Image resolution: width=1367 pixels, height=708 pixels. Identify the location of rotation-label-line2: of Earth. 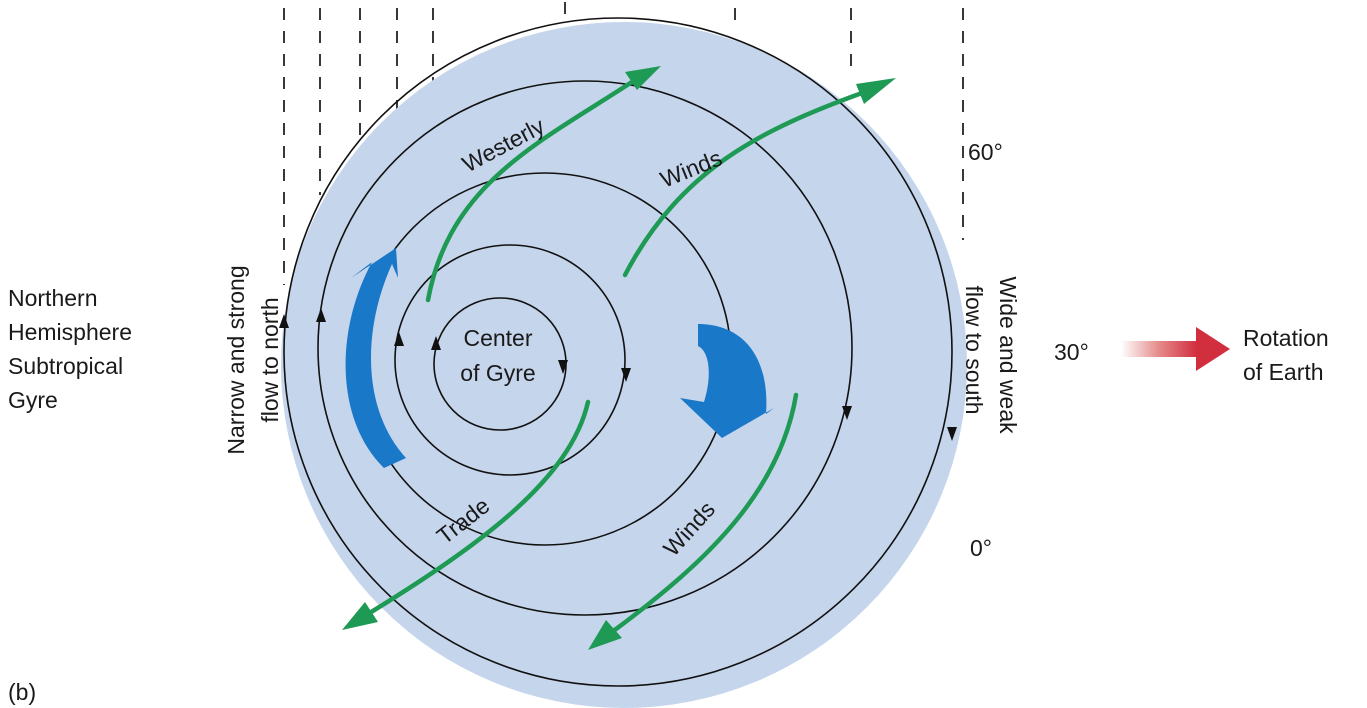
(1283, 372).